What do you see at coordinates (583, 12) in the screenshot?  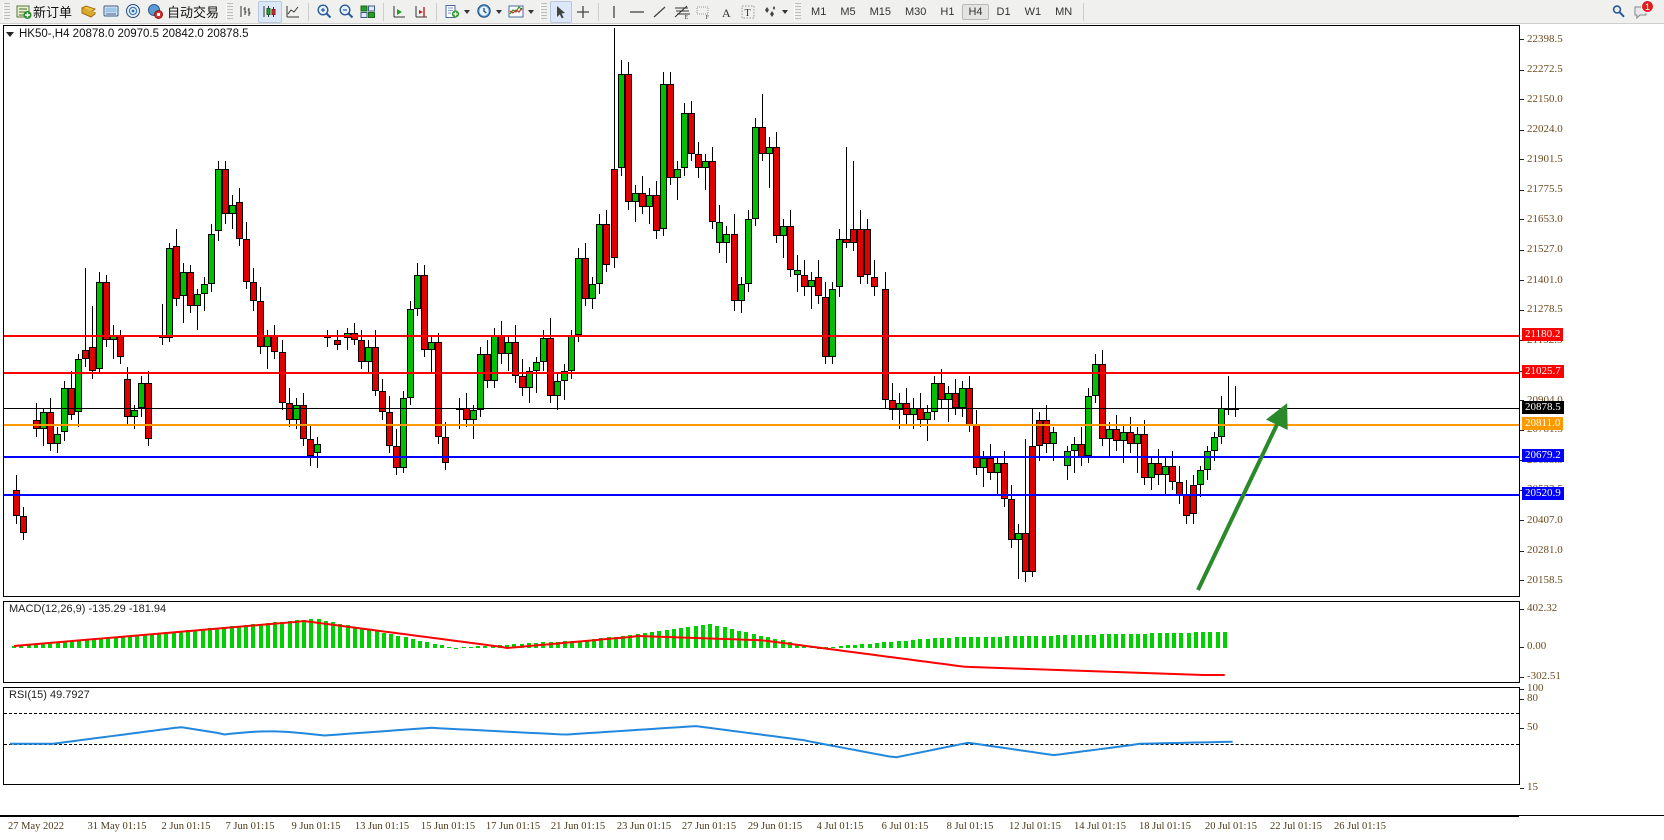 I see `crosshair-icon` at bounding box center [583, 12].